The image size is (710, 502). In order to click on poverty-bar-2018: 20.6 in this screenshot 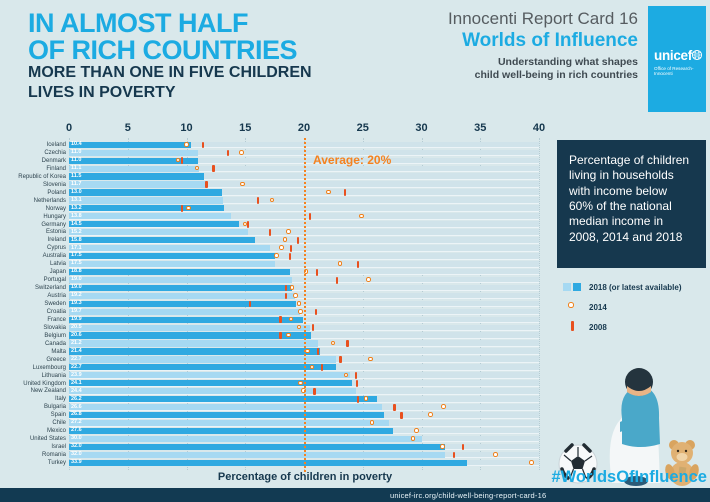, I will do `click(190, 335)`.